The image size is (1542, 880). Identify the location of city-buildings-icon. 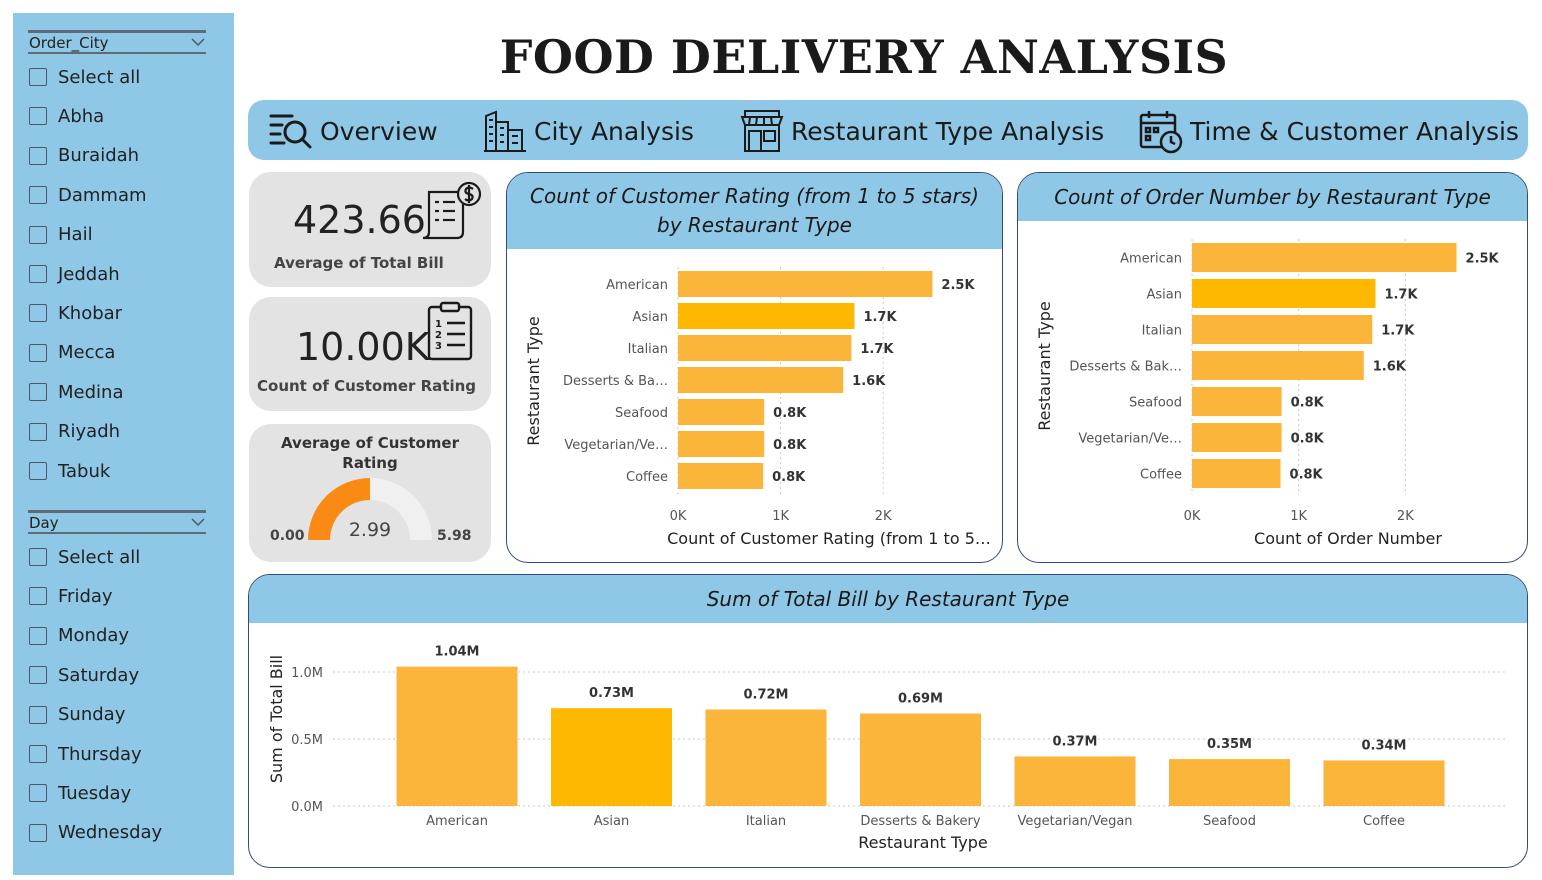
(505, 131).